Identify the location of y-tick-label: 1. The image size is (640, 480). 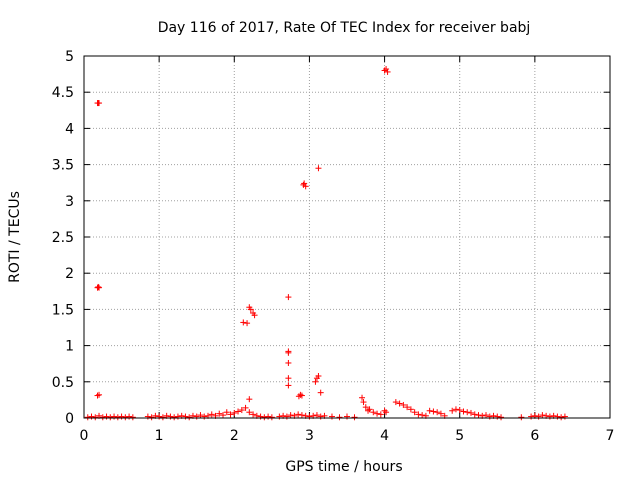
(69, 347).